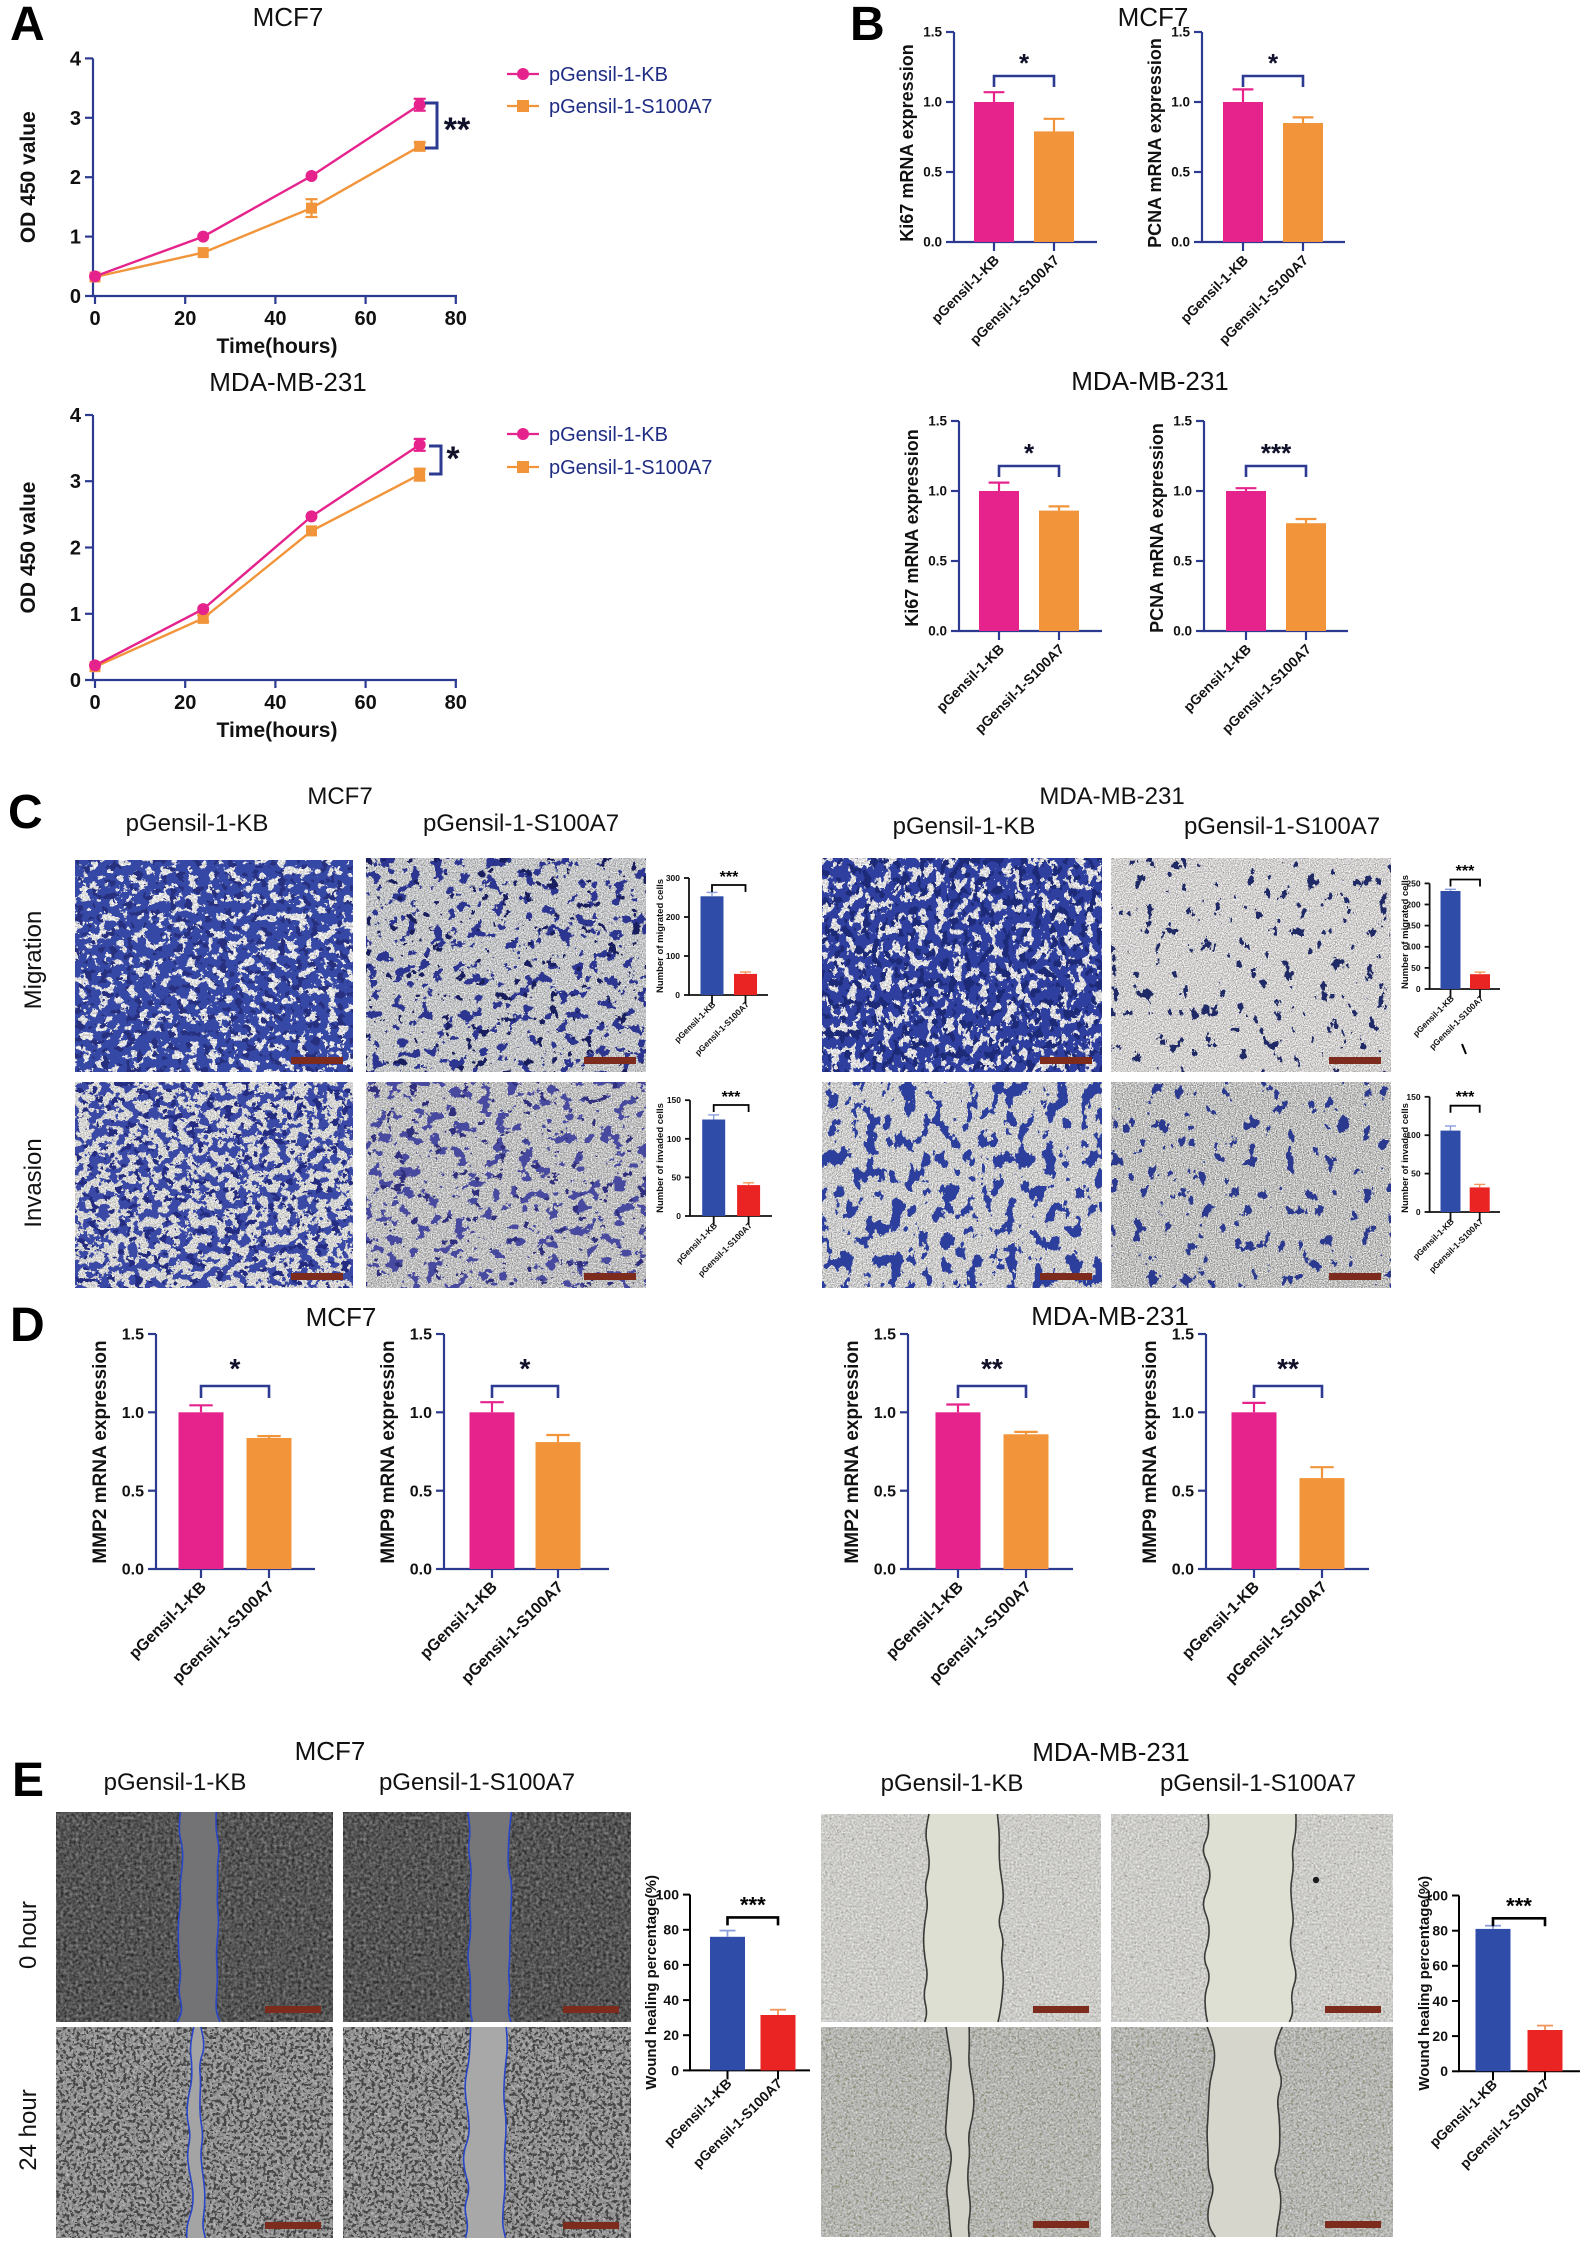 Image resolution: width=1584 pixels, height=2250 pixels. I want to click on svg-text: 50, so click(1416, 1174).